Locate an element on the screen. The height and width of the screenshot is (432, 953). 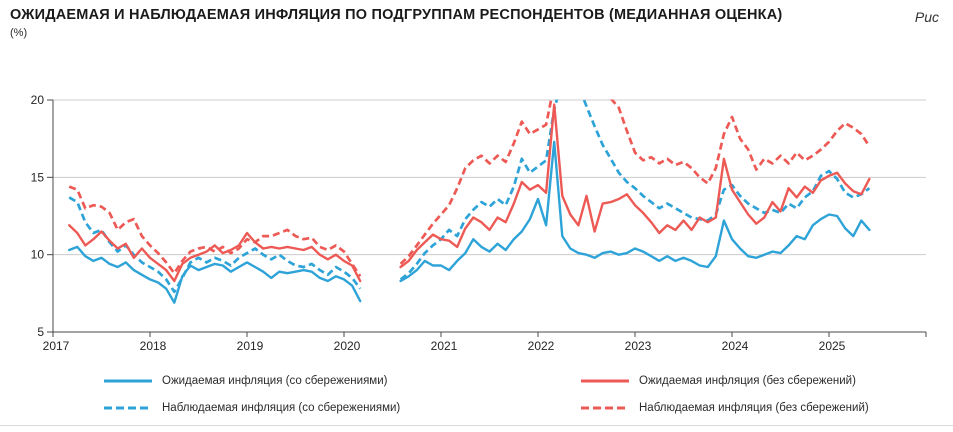
x-tick-label: 2021 is located at coordinates (444, 346).